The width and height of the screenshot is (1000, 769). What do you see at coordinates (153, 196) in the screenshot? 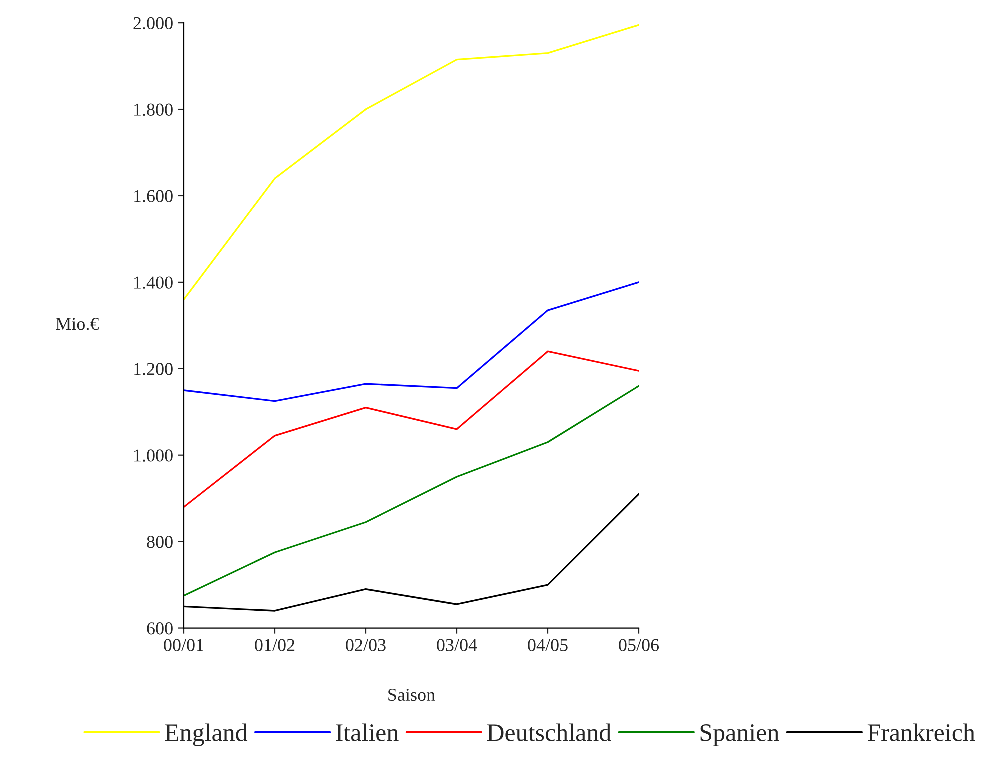
I see `y-tick-label: 1.600` at bounding box center [153, 196].